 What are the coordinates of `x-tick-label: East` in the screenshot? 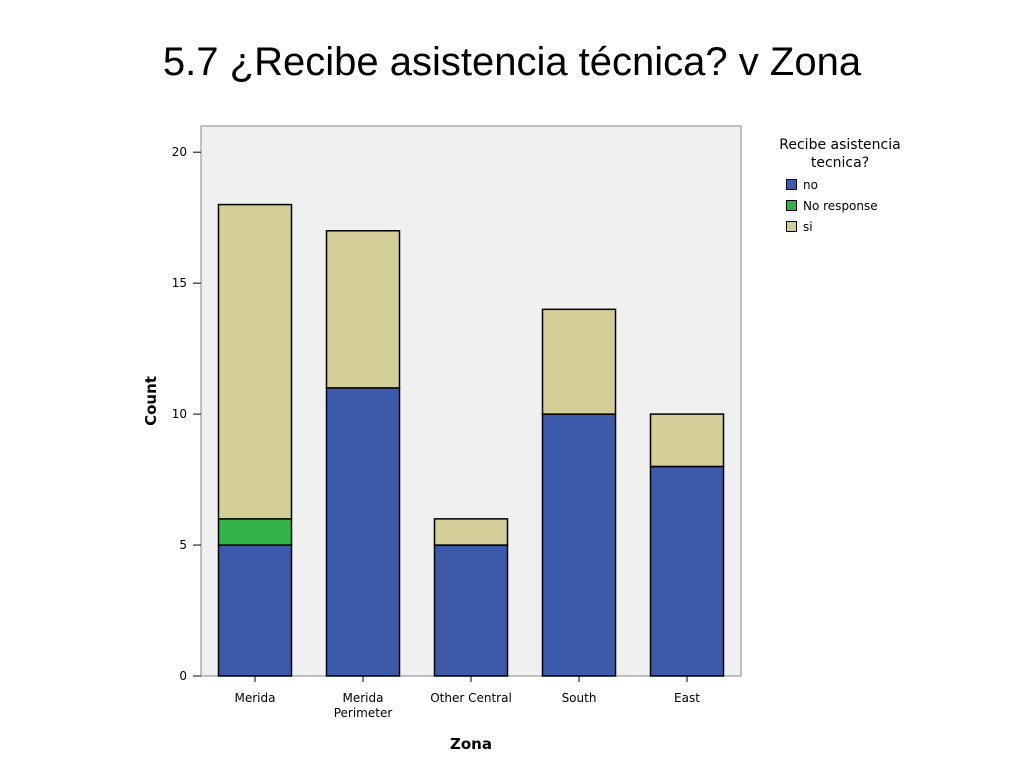 It's located at (687, 698).